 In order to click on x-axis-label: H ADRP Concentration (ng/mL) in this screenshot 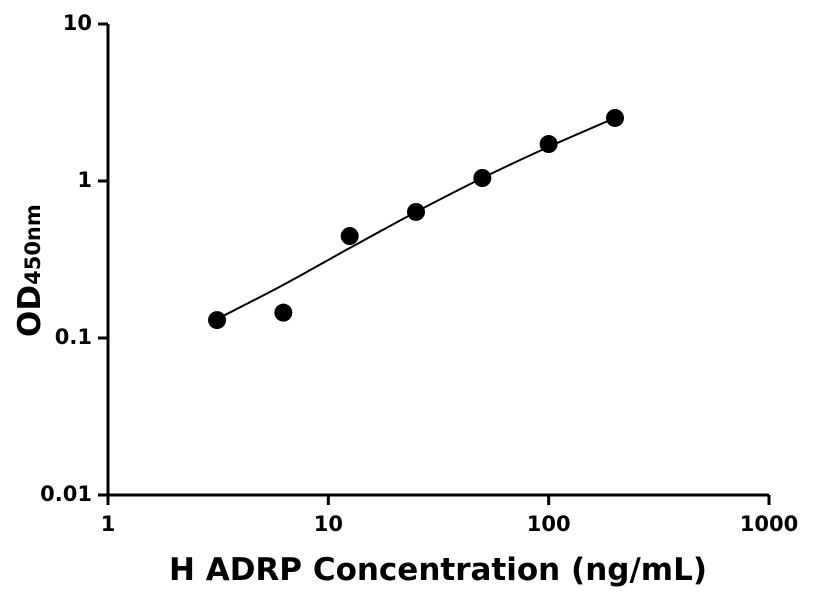, I will do `click(438, 570)`.